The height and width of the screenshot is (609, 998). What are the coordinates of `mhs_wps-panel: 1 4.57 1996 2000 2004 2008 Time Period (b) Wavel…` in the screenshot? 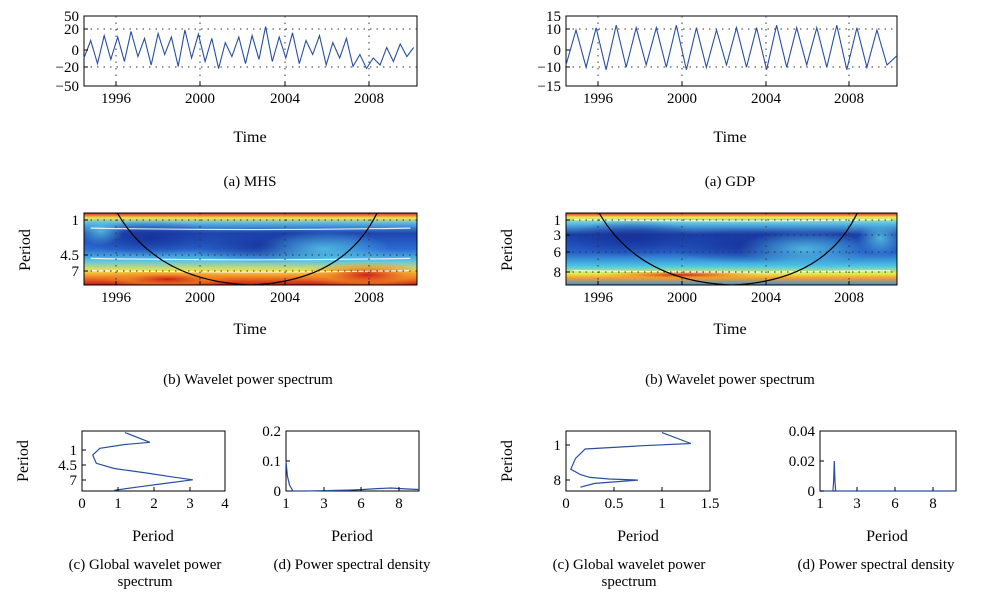 It's located at (217, 300).